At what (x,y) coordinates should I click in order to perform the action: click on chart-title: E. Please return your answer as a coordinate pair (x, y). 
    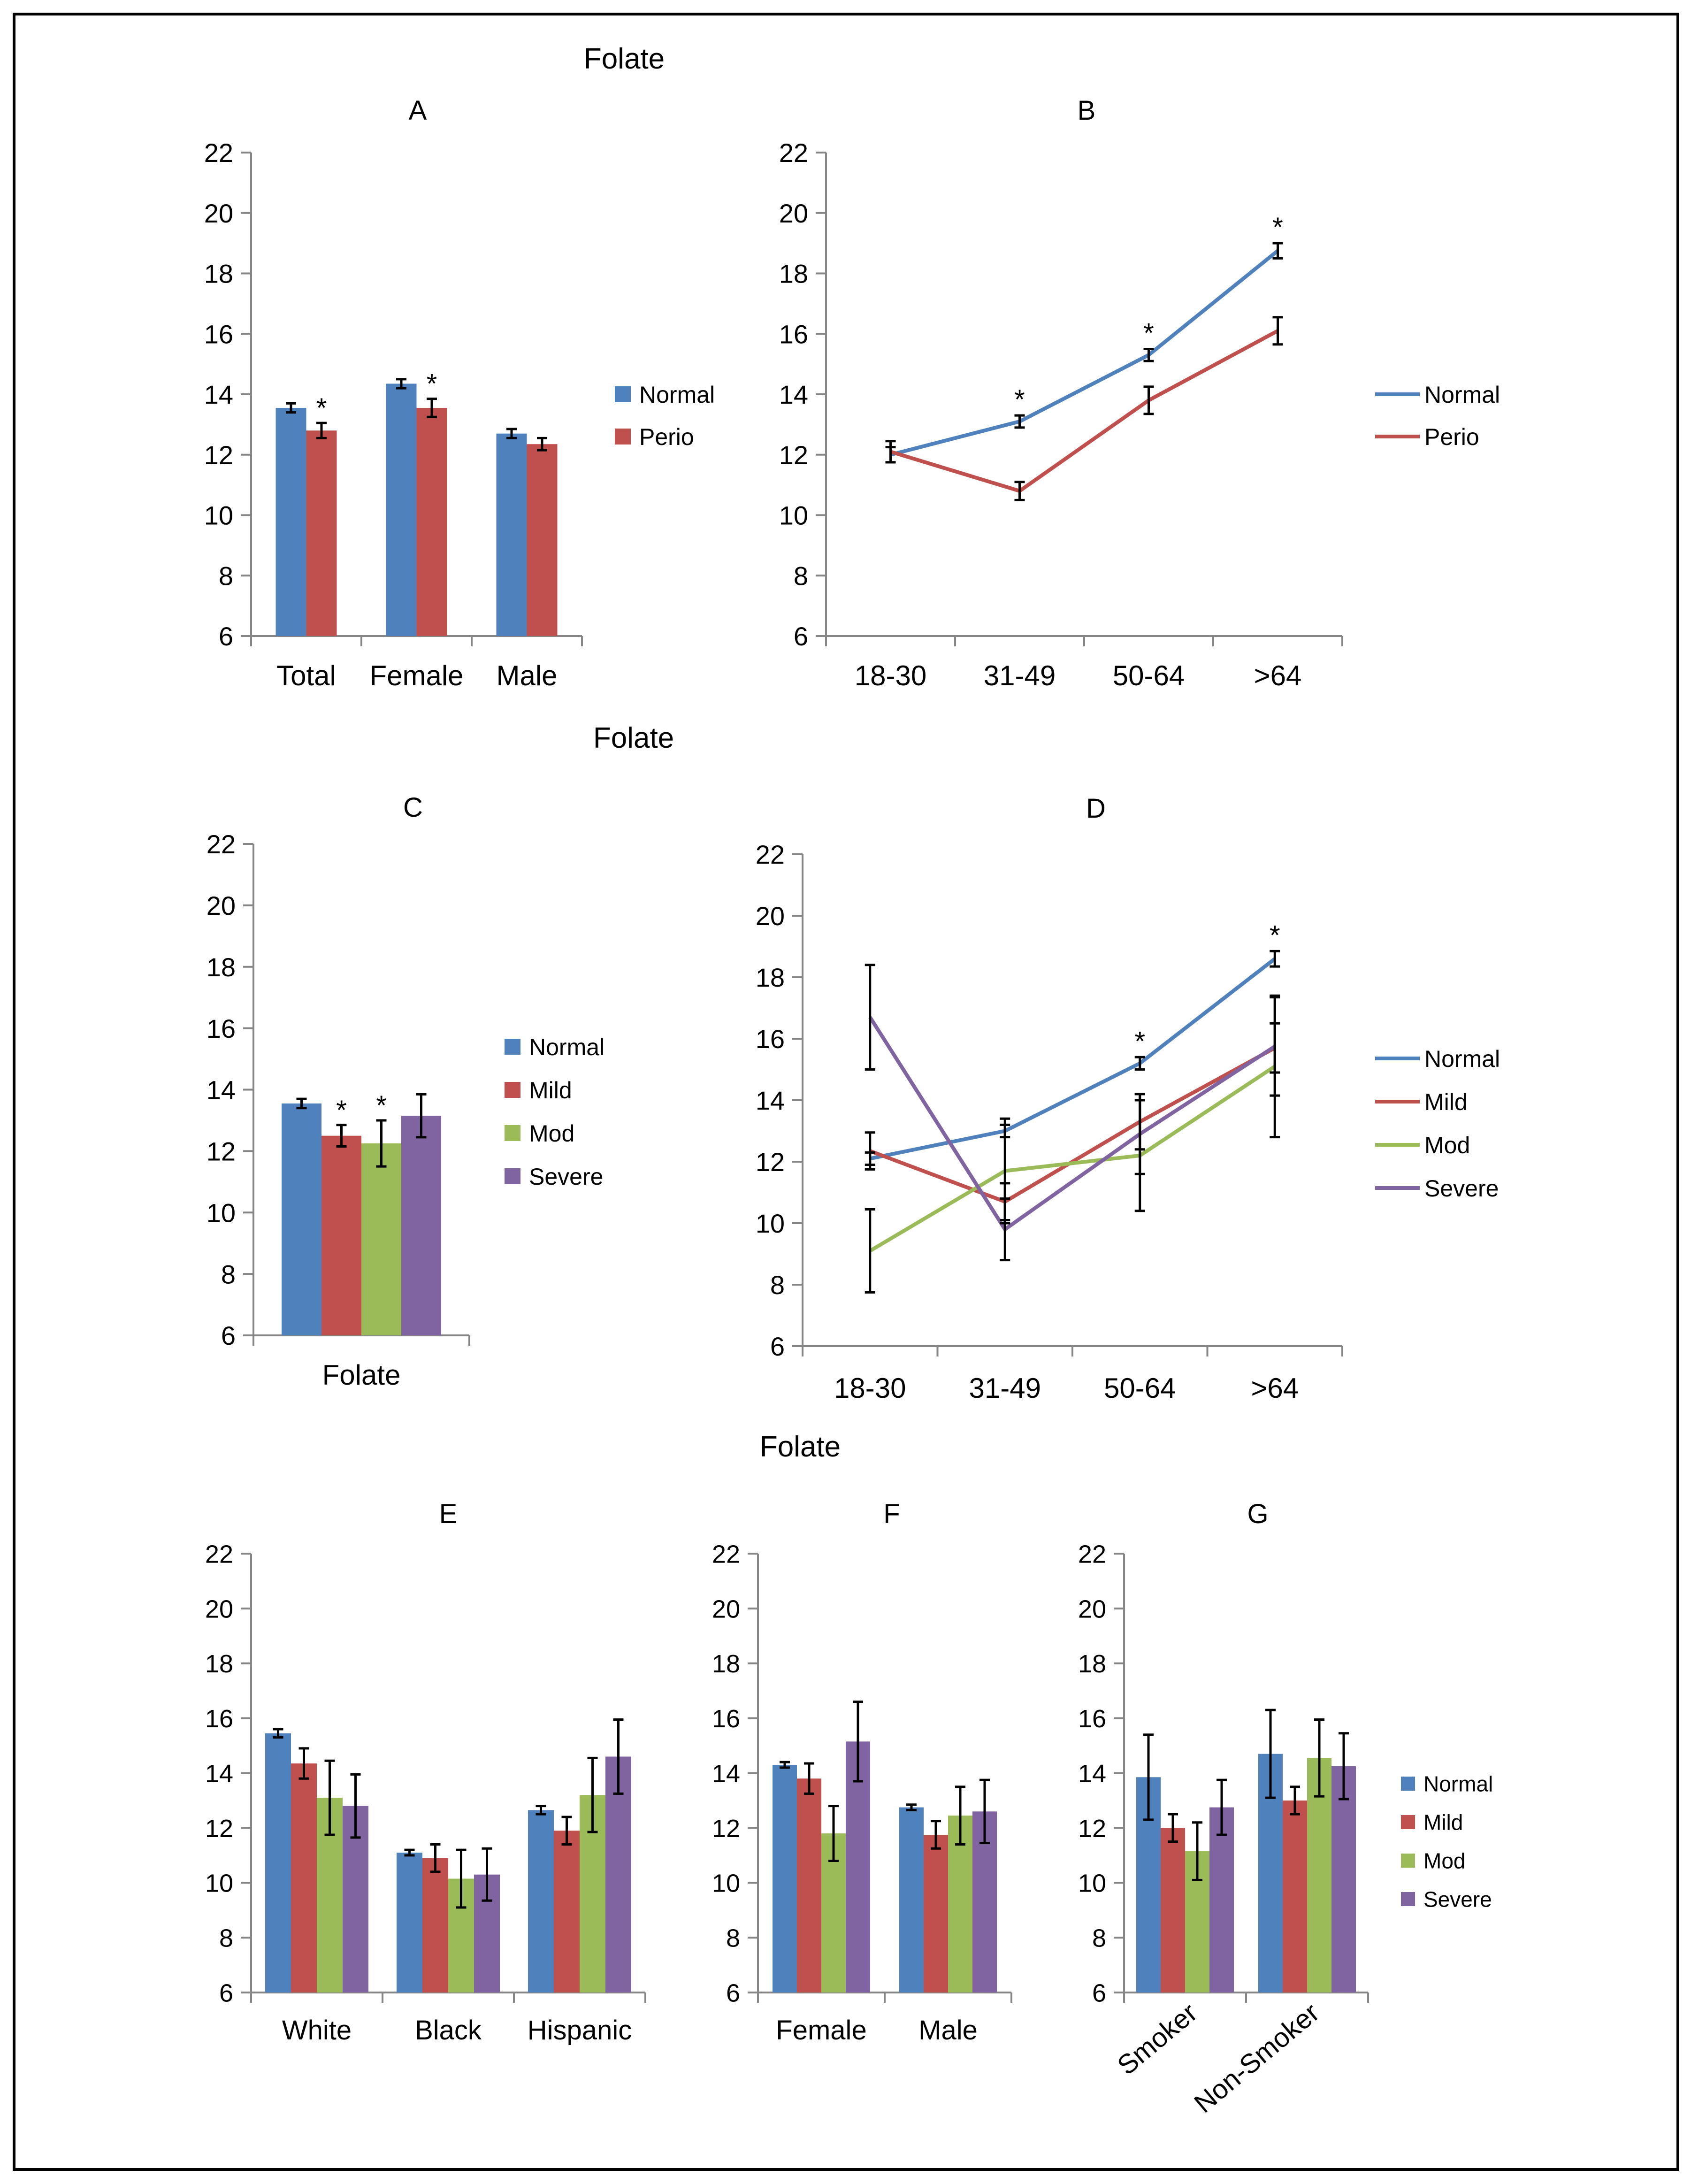
    Looking at the image, I should click on (448, 1514).